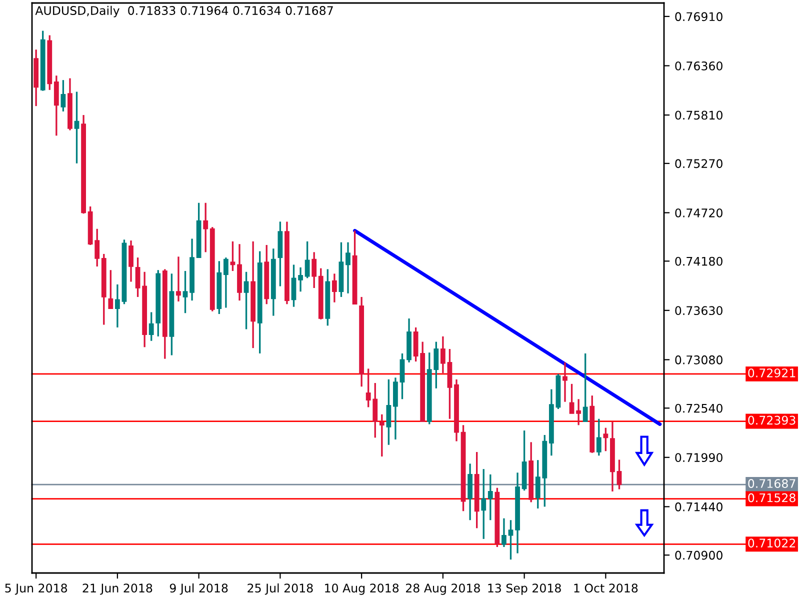 This screenshot has width=800, height=600. Describe the element at coordinates (698, 457) in the screenshot. I see `y-tick-label: 0.71990` at that location.